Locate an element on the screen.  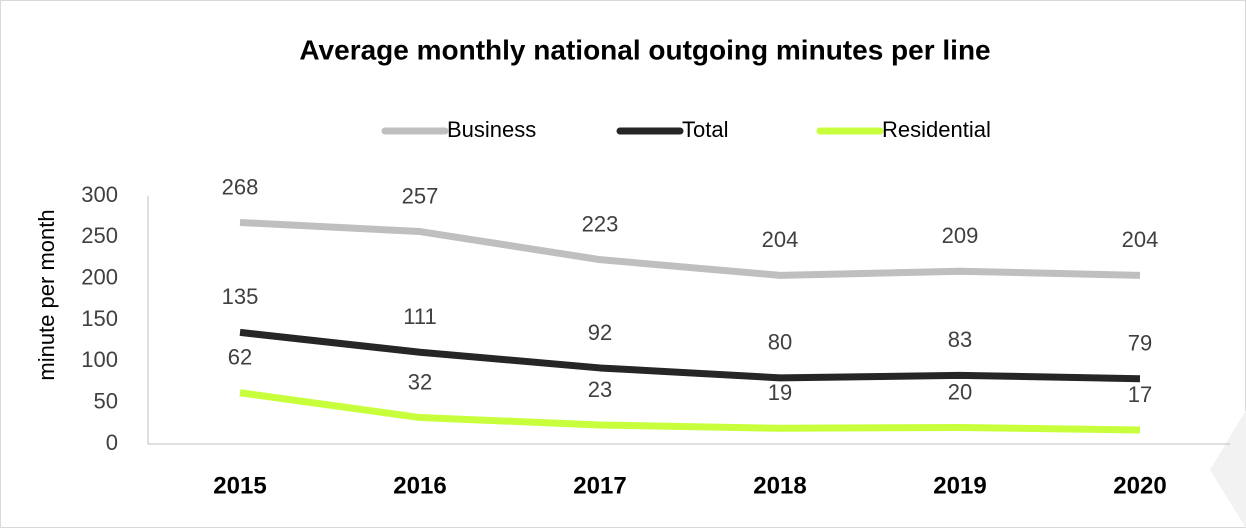
x-tick-label: 2019 is located at coordinates (959, 485).